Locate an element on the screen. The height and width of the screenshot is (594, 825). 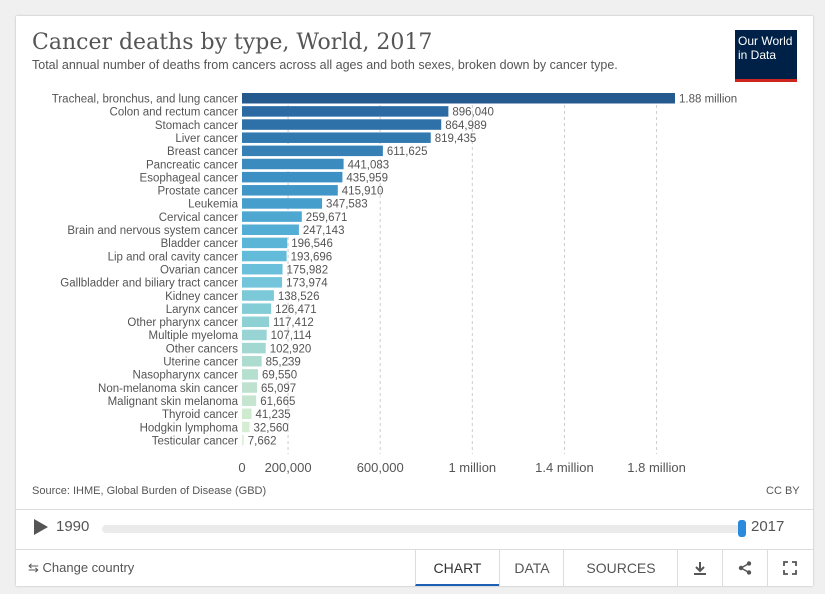
category-label: Brain and nervous system cancer is located at coordinates (152, 231).